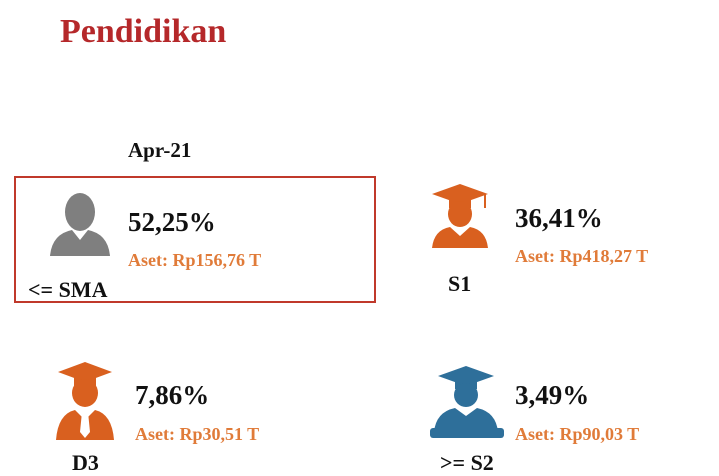  Describe the element at coordinates (577, 434) in the screenshot. I see `asset: Aset: Rp90,03 T` at that location.